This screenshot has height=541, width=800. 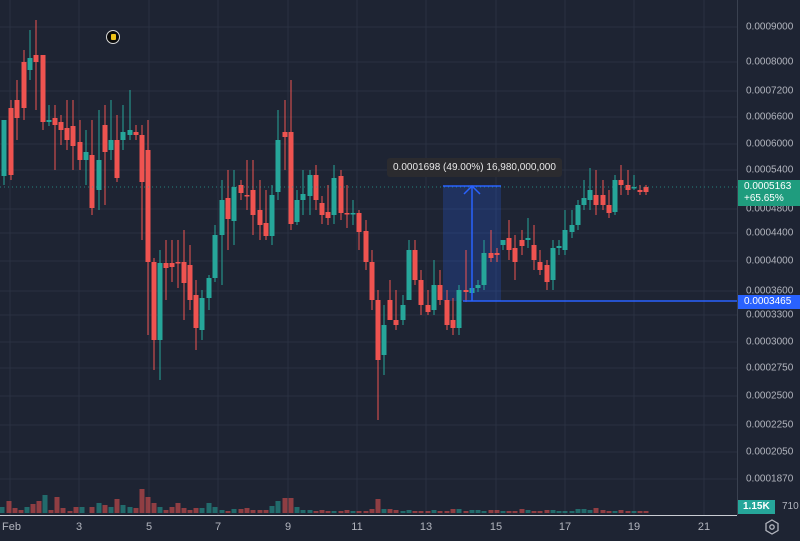 What do you see at coordinates (11, 527) in the screenshot?
I see `time-label: Feb` at bounding box center [11, 527].